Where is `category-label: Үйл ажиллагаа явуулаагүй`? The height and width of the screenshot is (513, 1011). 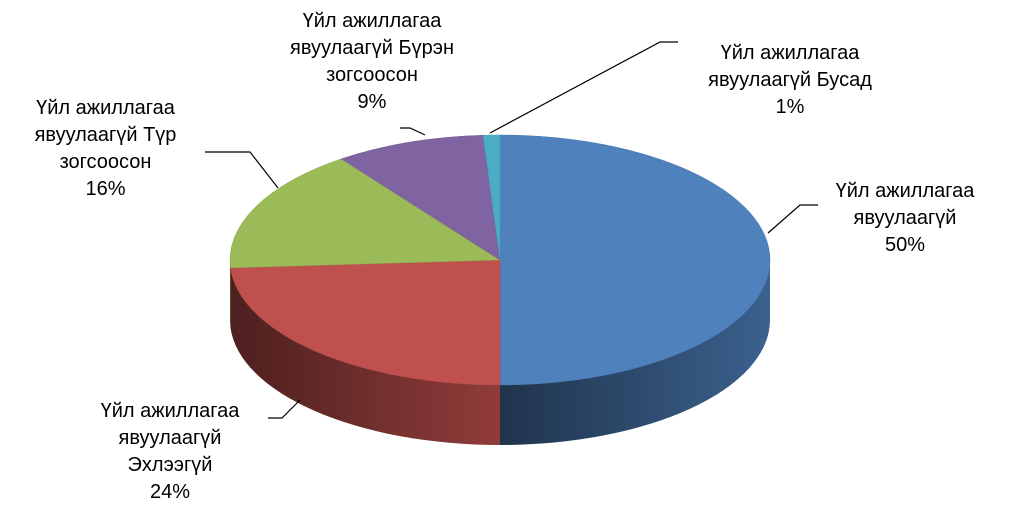
category-label: Үйл ажиллагаа явуулаагүй is located at coordinates (905, 204).